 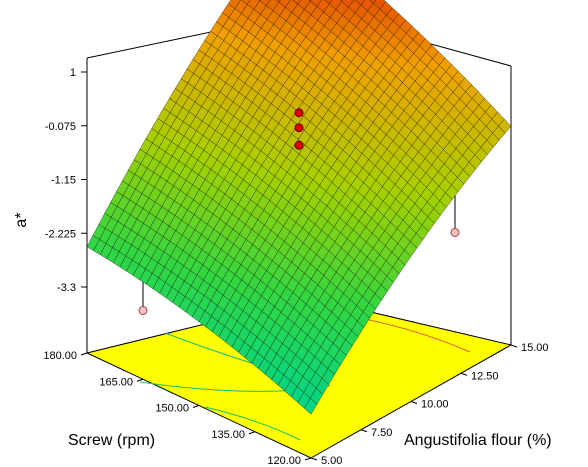 I want to click on y-tick-label: 150.00, so click(x=172, y=409).